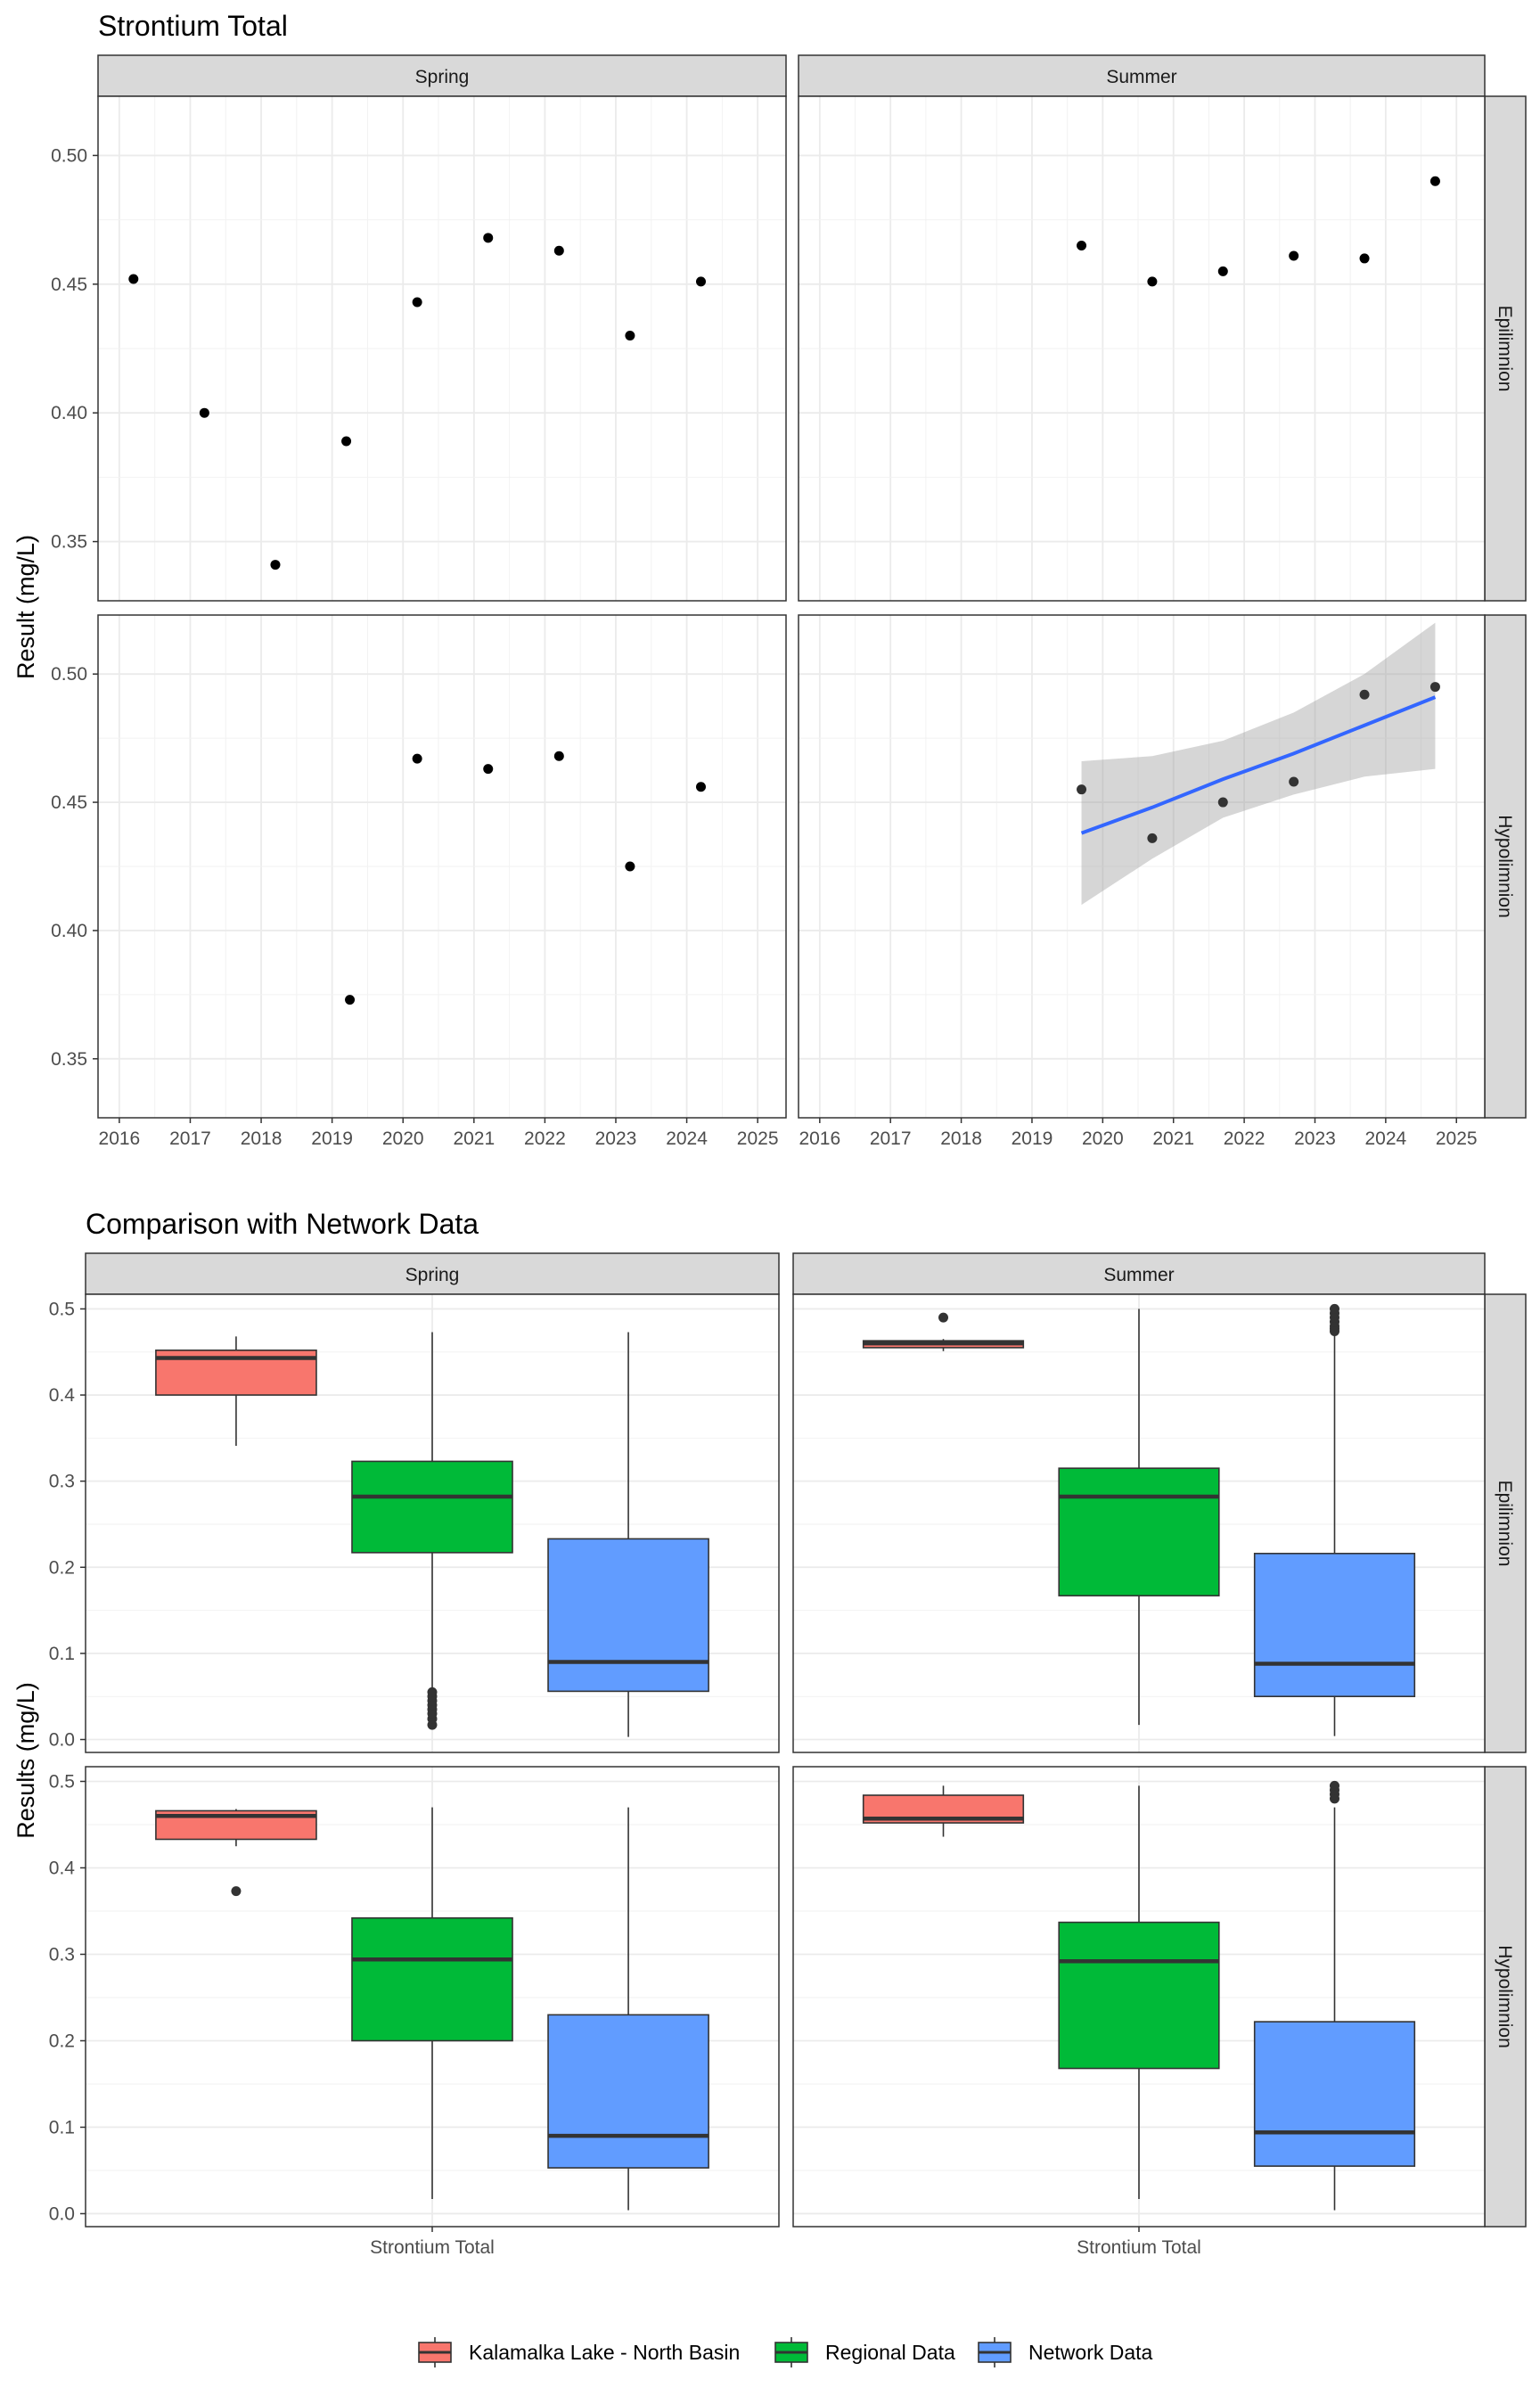 The image size is (1540, 2396). What do you see at coordinates (1090, 2352) in the screenshot?
I see `legend-label: Network Data` at bounding box center [1090, 2352].